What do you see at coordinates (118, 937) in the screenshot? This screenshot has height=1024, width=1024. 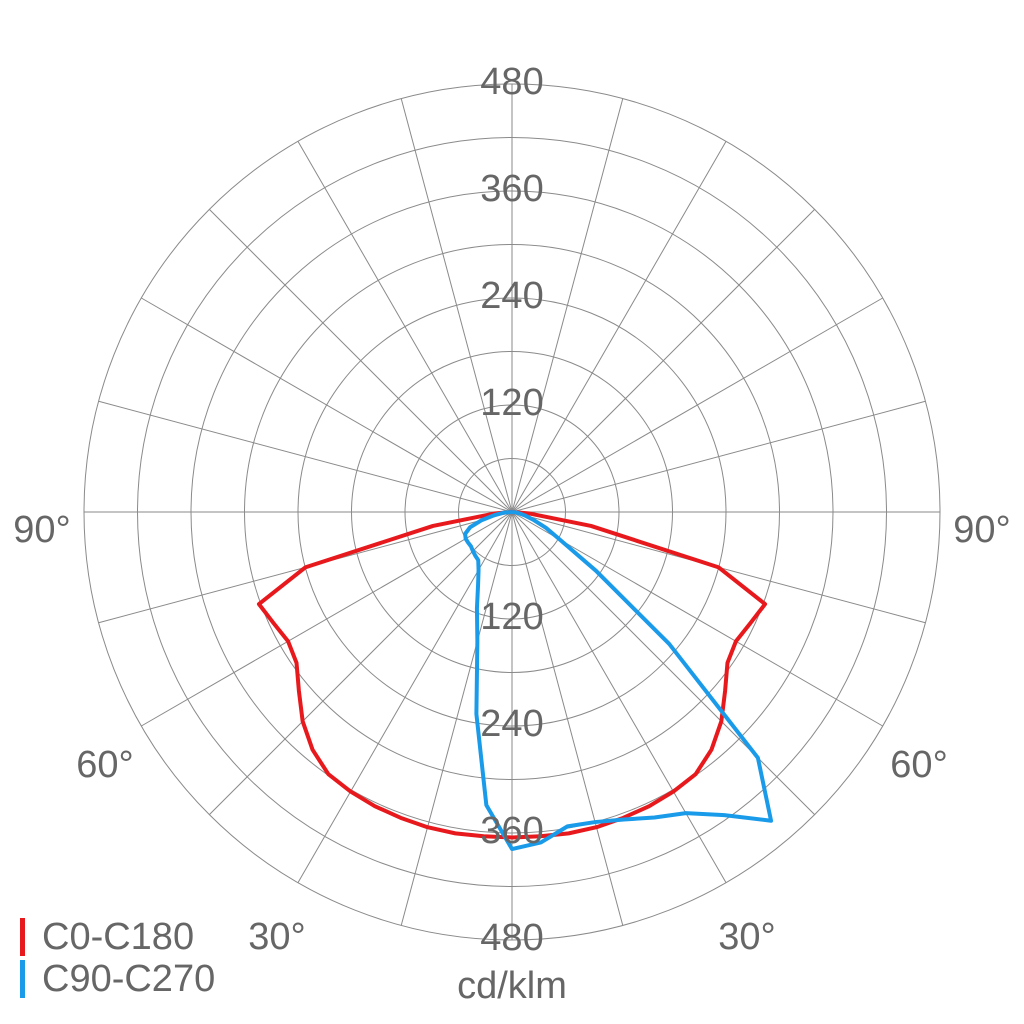 I see `legend-label: C0-C180` at bounding box center [118, 937].